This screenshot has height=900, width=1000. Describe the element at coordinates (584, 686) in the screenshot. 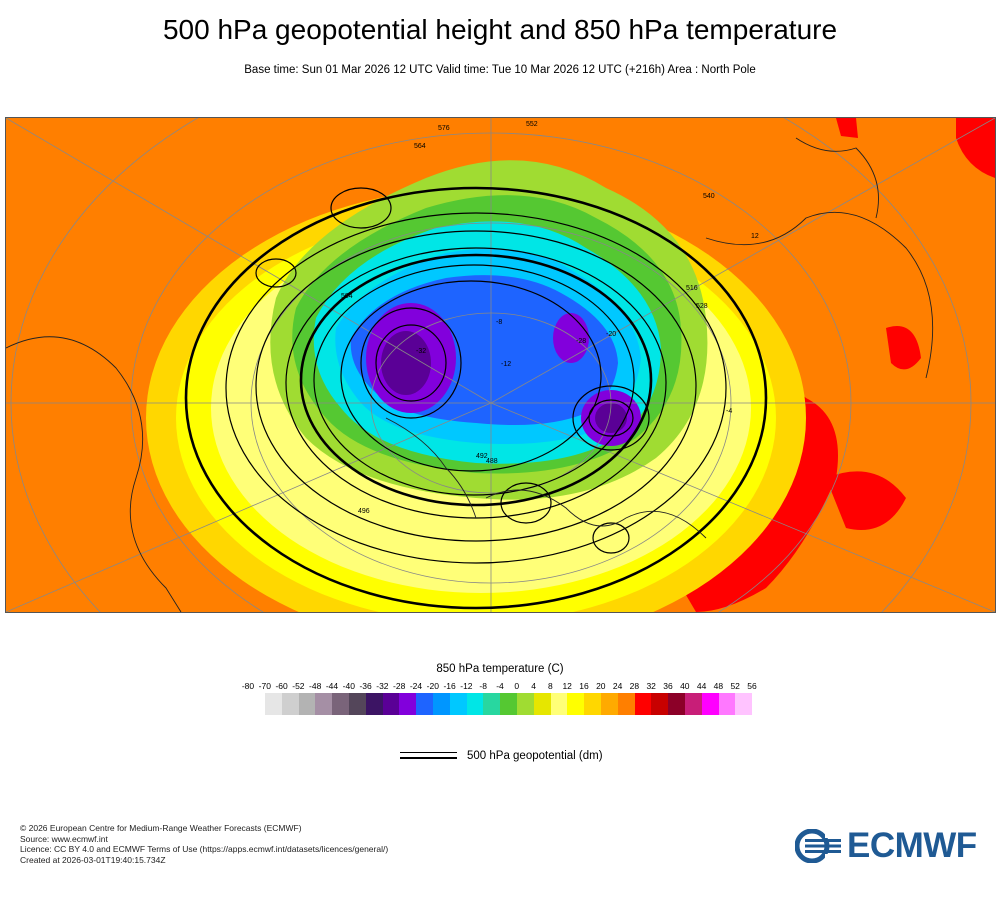

I see `legend-tick-label: 16` at that location.